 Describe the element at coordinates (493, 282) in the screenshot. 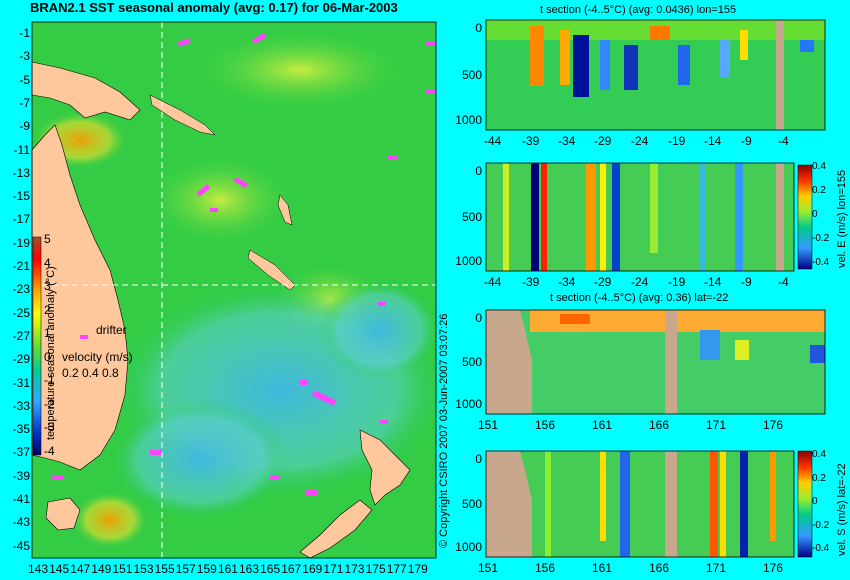

I see `panel2-x-tick: -44` at that location.